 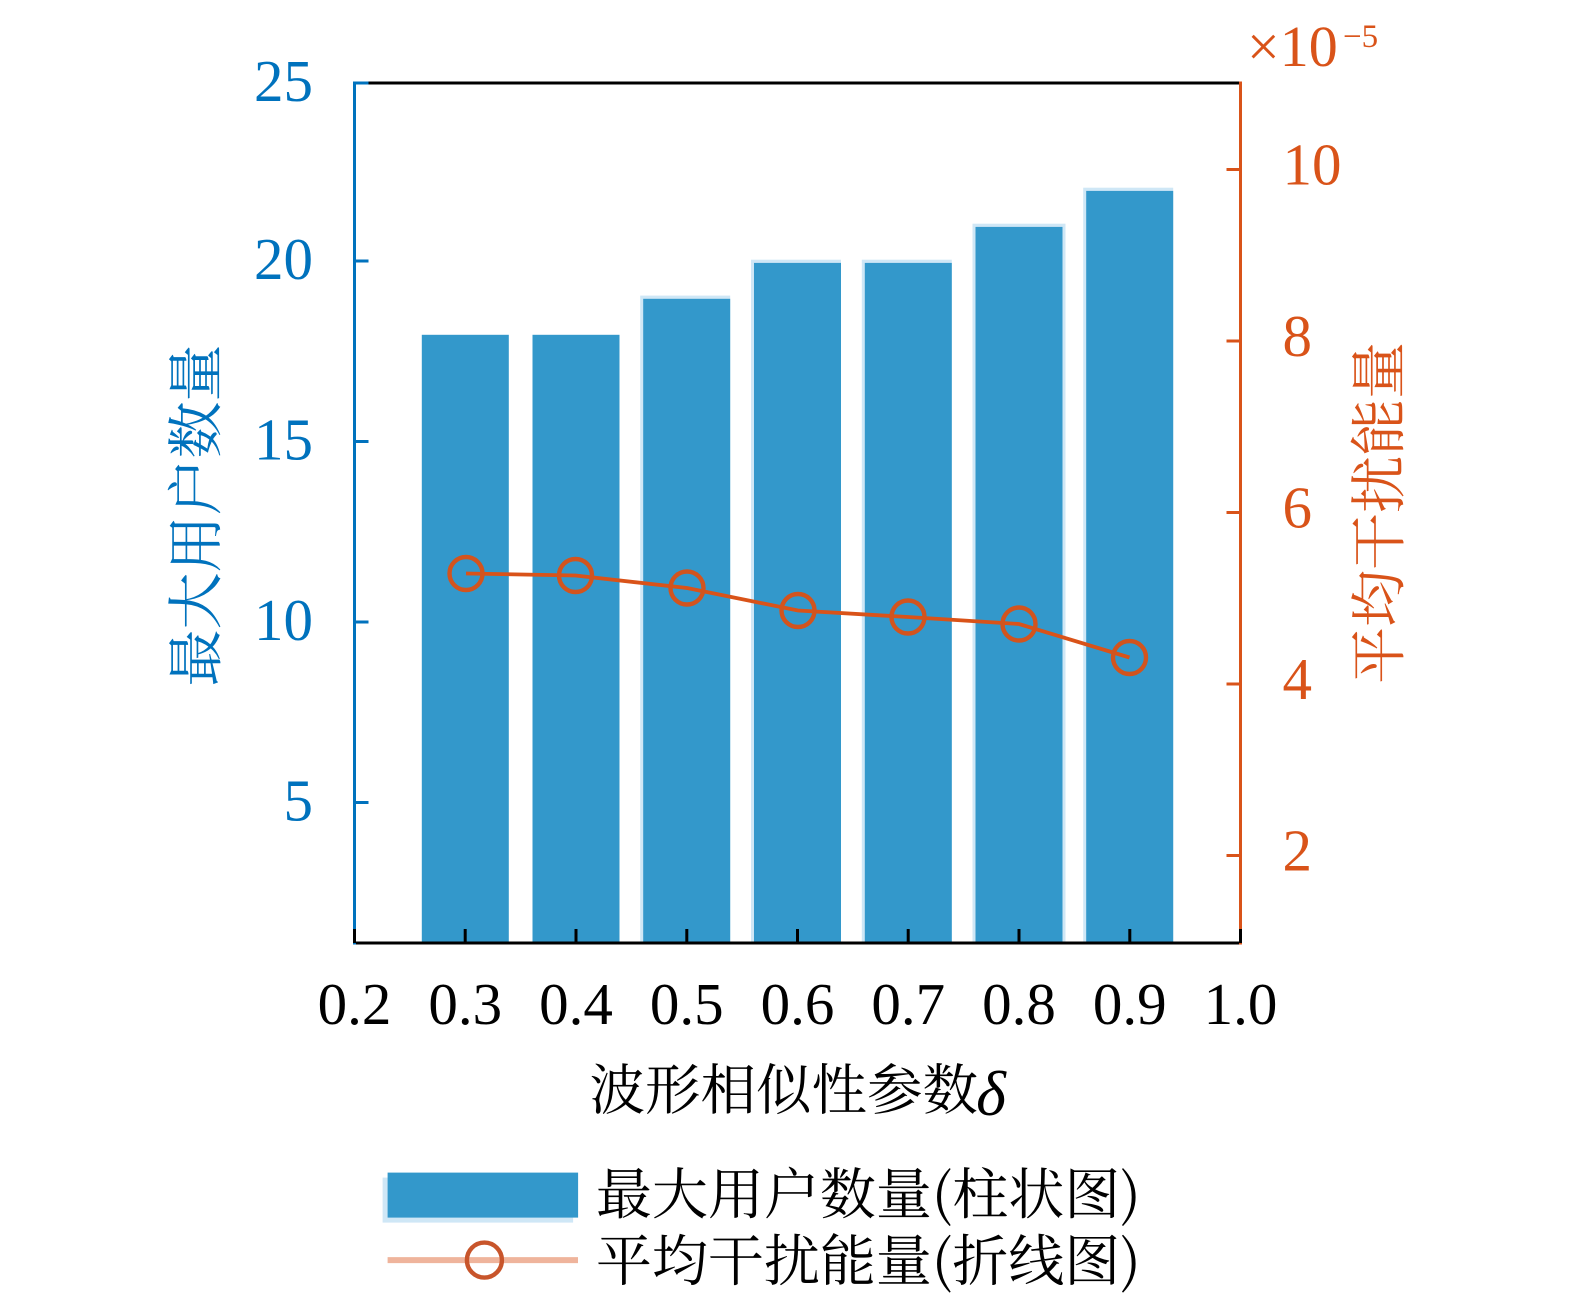 What do you see at coordinates (1298, 679) in the screenshot?
I see `svg-text: 4` at bounding box center [1298, 679].